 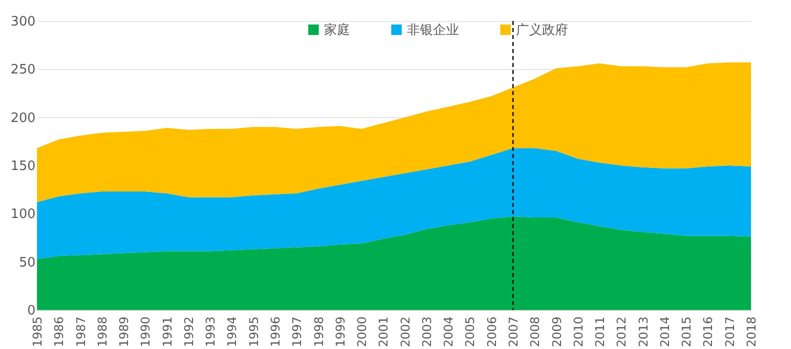 I want to click on x-tick-label: 2007, so click(x=513, y=332).